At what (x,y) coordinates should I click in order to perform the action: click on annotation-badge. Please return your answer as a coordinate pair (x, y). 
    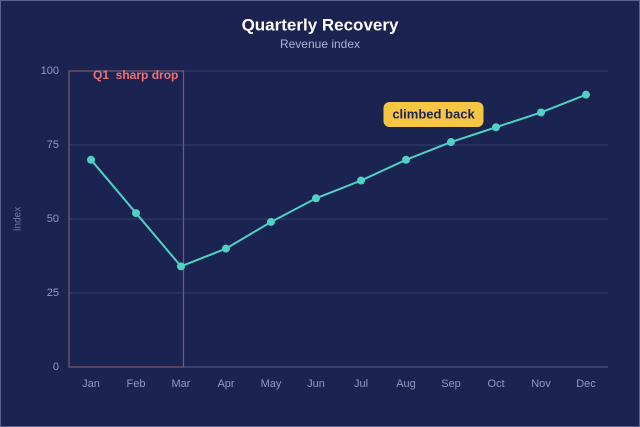
    Looking at the image, I should click on (433, 114).